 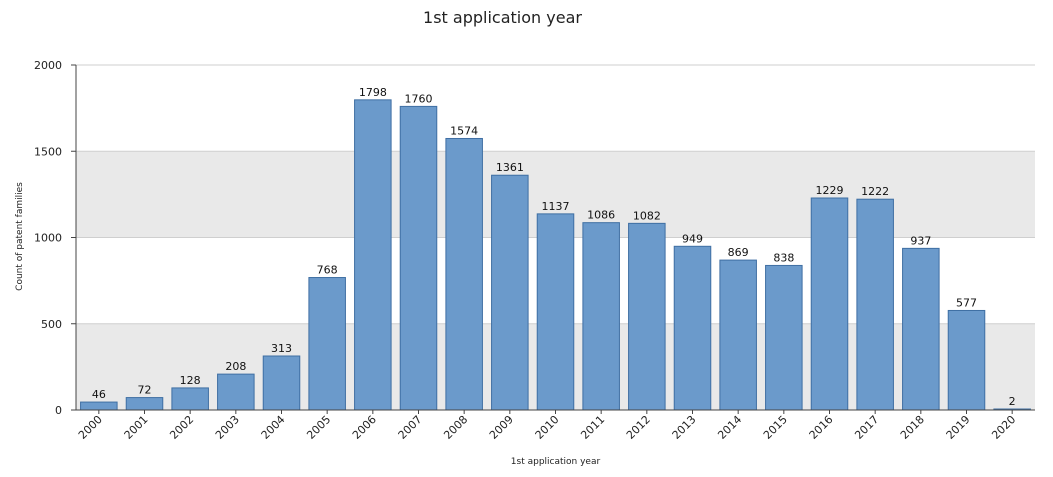 What do you see at coordinates (601, 316) in the screenshot?
I see `bar-2011` at bounding box center [601, 316].